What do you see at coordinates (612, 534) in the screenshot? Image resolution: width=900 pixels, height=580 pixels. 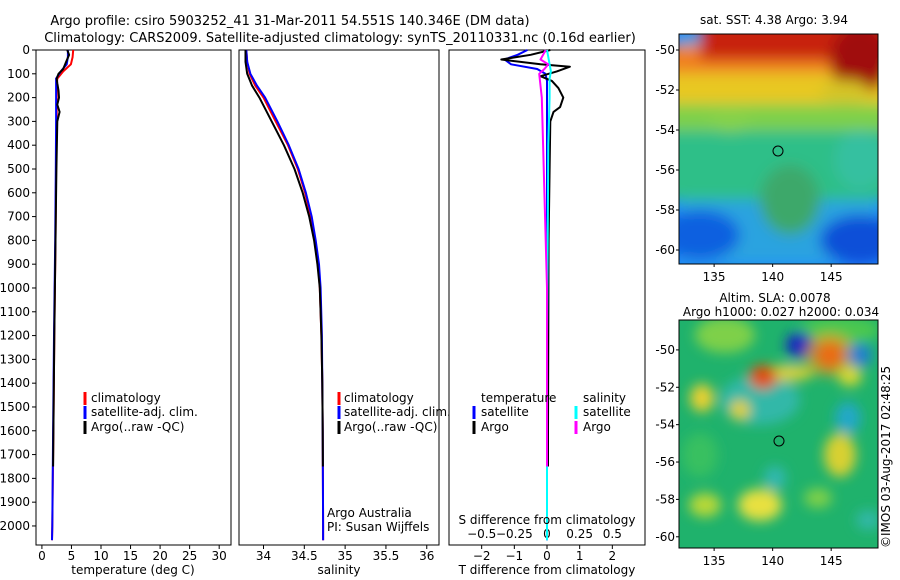 I see `s-tick-label: 0.5` at bounding box center [612, 534].